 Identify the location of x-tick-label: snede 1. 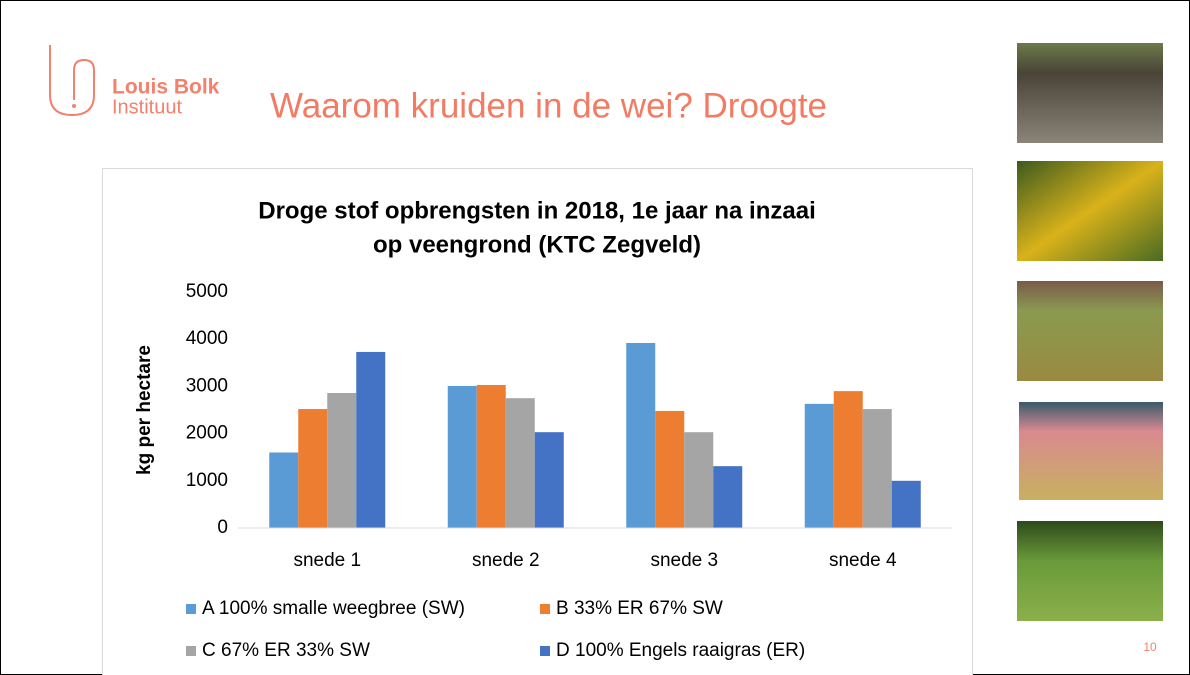
(327, 560).